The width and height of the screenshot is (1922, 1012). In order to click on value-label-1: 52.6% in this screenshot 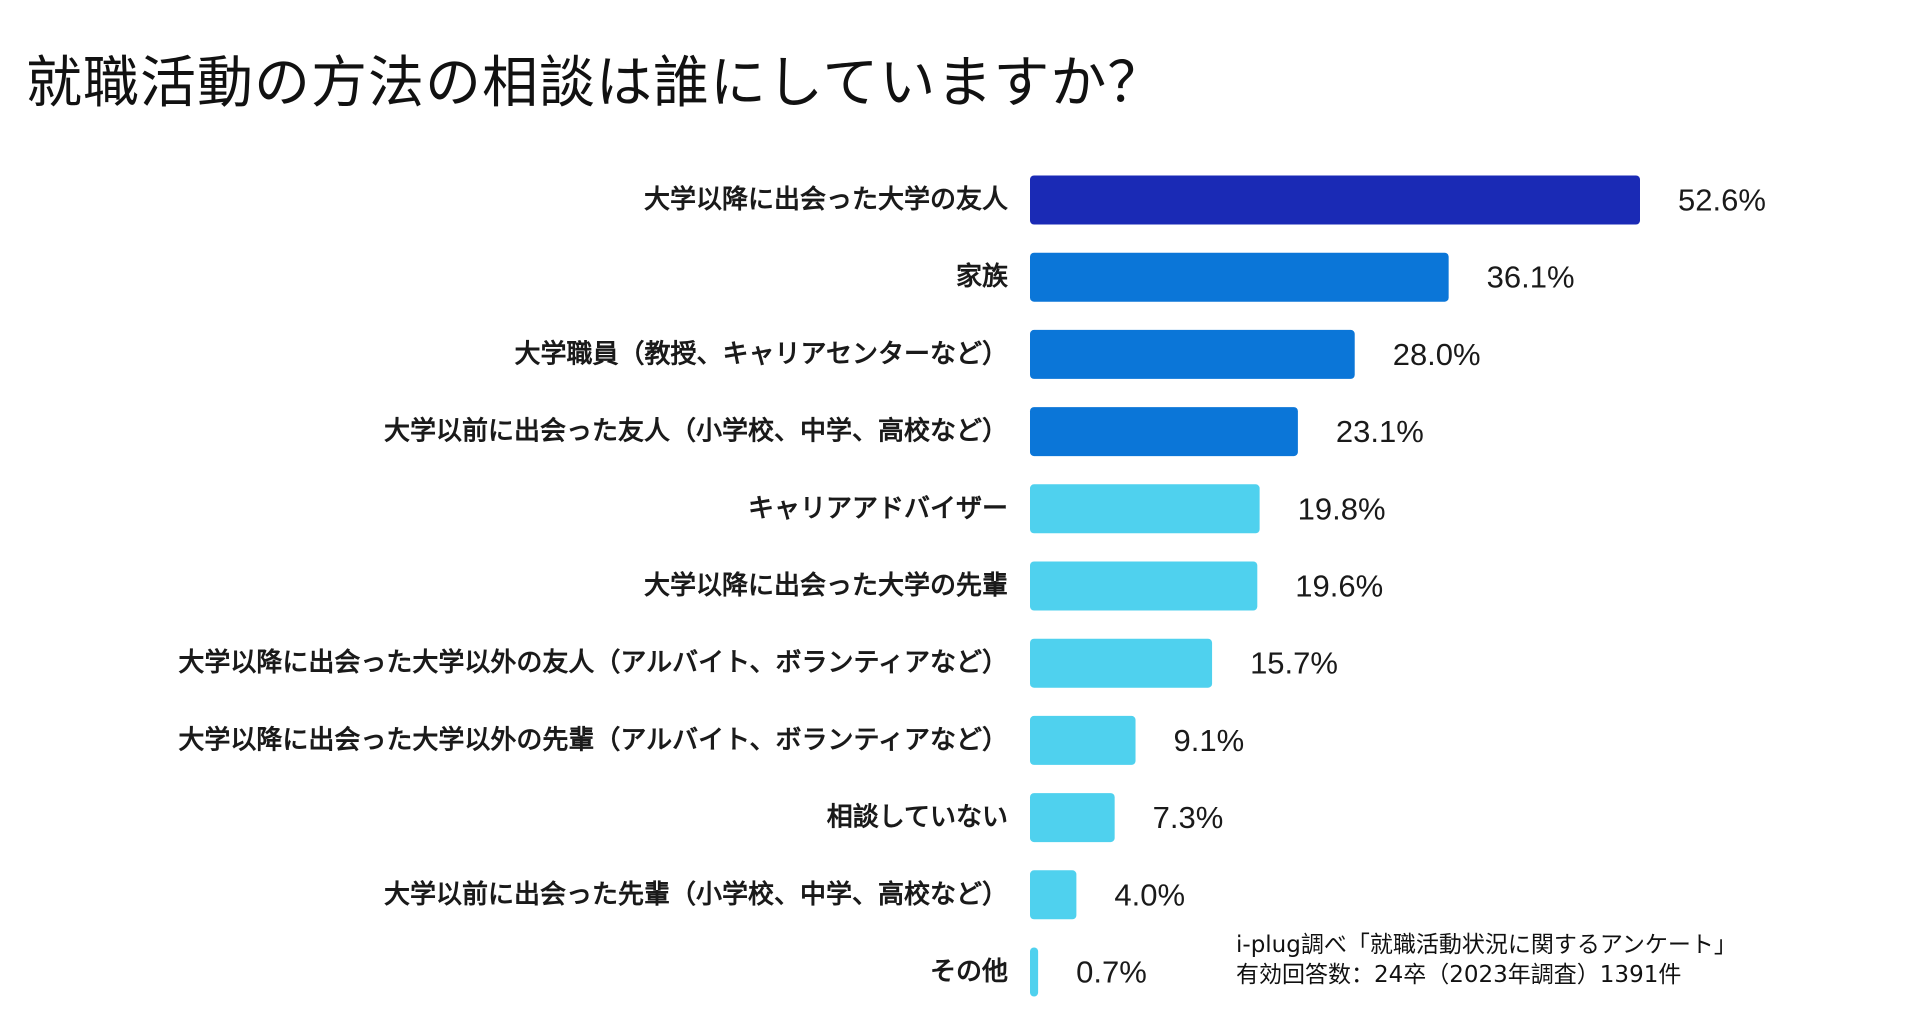, I will do `click(1722, 200)`.